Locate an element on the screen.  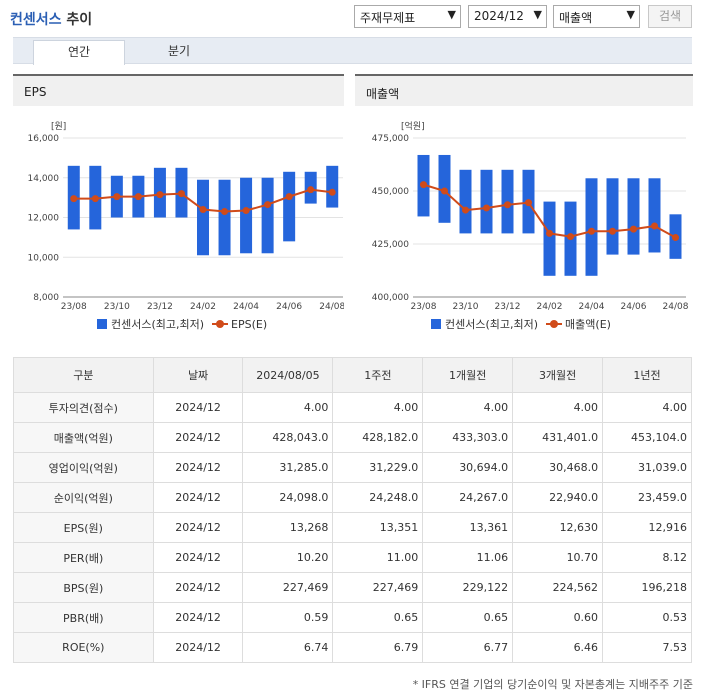
value-cell: 13,351 is located at coordinates (378, 527).